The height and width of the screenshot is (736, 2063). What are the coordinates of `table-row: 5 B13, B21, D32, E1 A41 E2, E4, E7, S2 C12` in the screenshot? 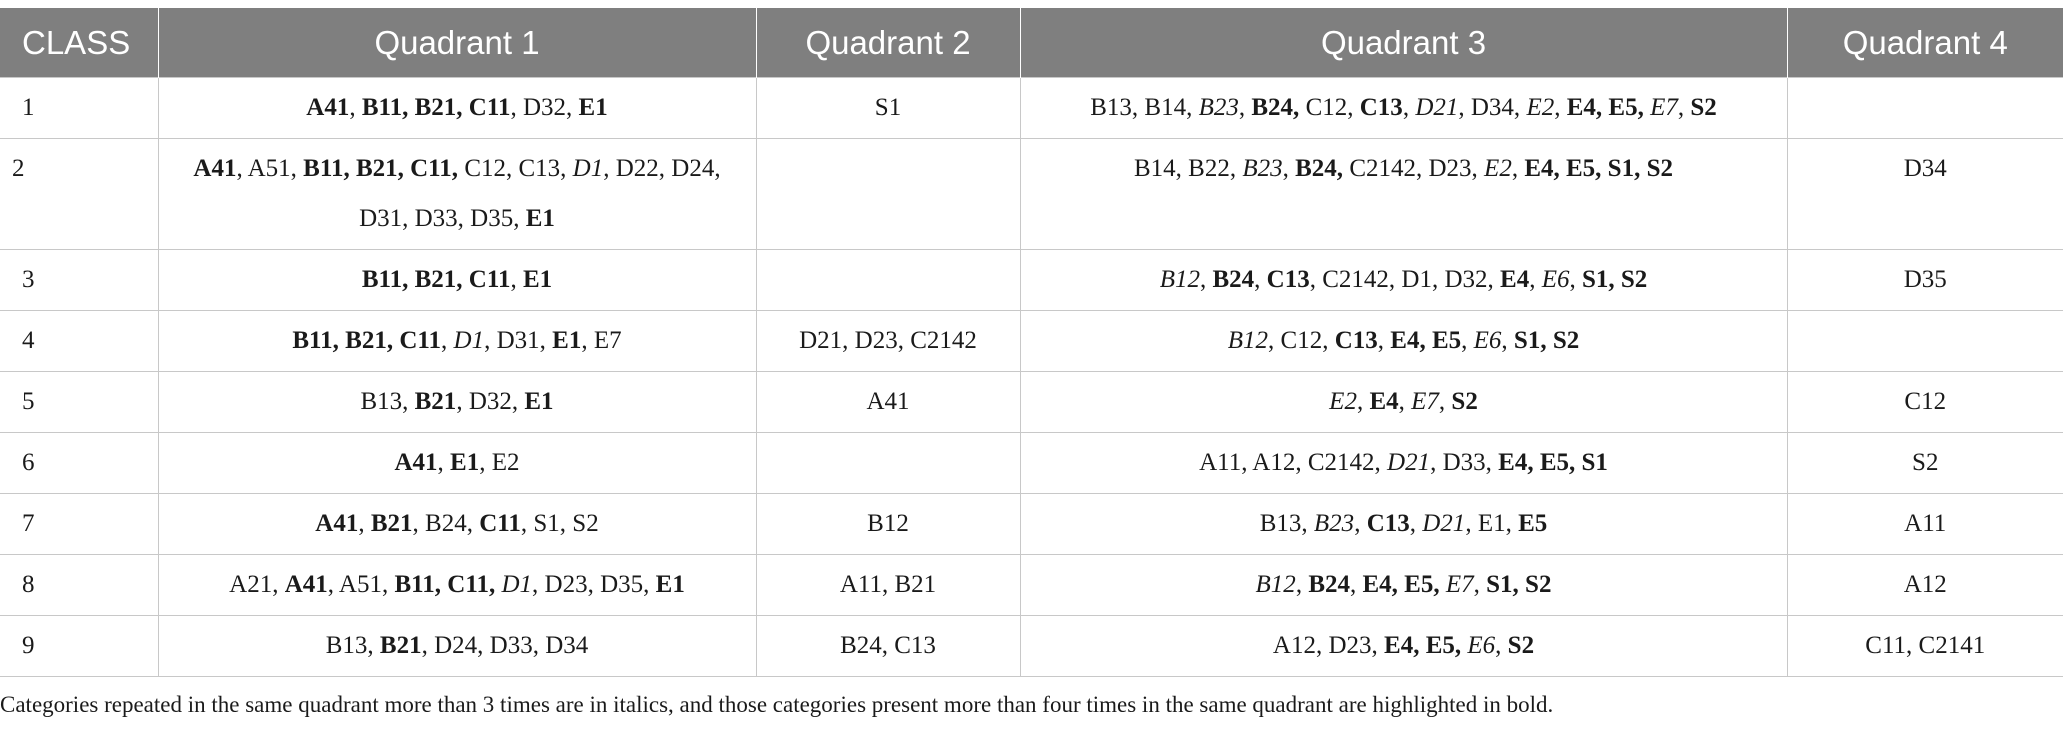 It's located at (1031, 402).